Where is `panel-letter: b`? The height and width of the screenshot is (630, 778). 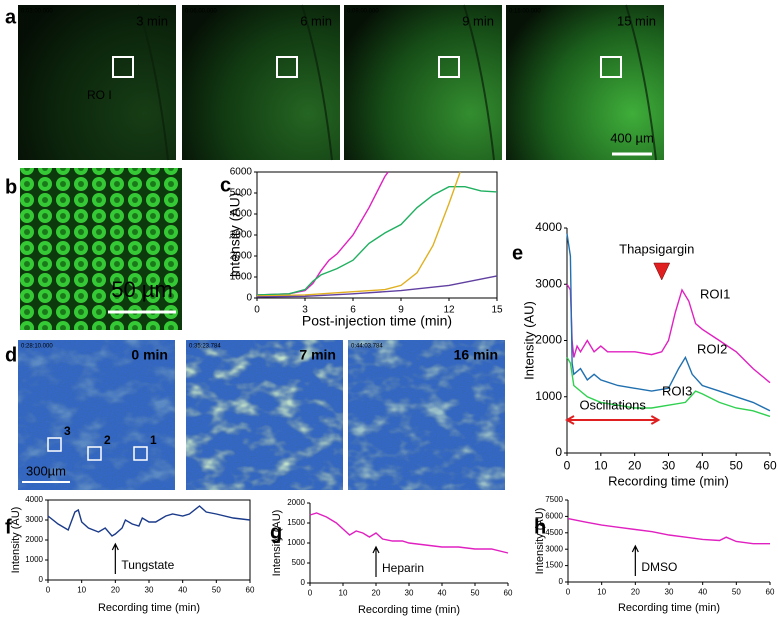
panel-letter: b is located at coordinates (11, 187).